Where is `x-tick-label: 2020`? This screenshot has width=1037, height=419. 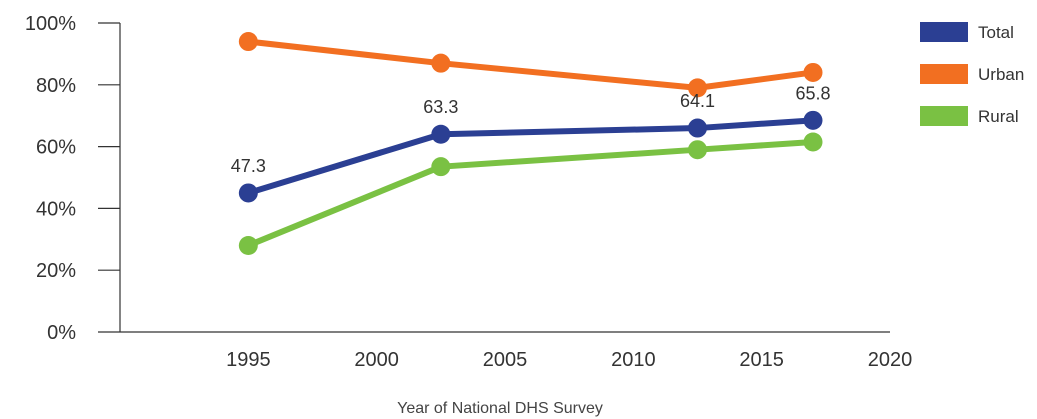 x-tick-label: 2020 is located at coordinates (890, 360).